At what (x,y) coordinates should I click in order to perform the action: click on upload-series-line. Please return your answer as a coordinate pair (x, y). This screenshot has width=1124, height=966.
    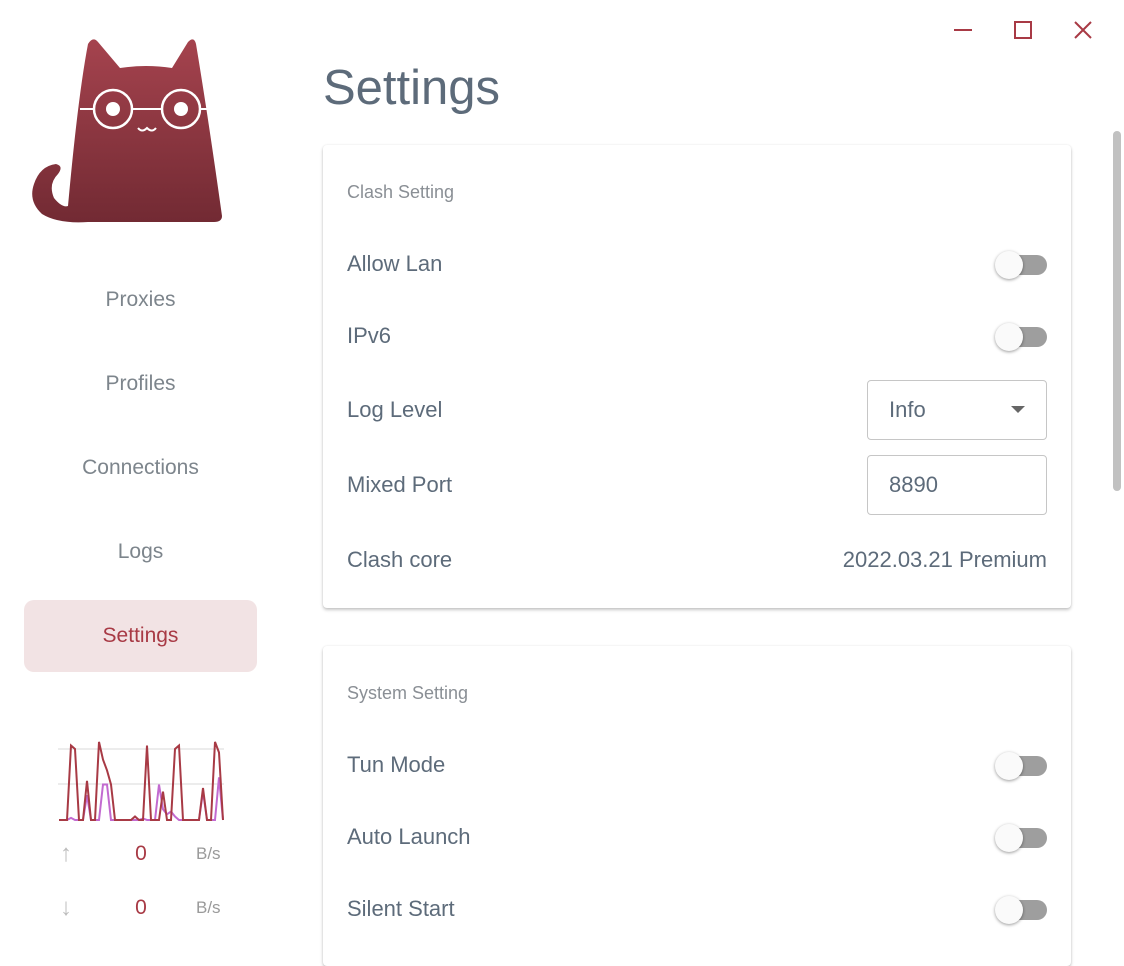
    Looking at the image, I should click on (141, 781).